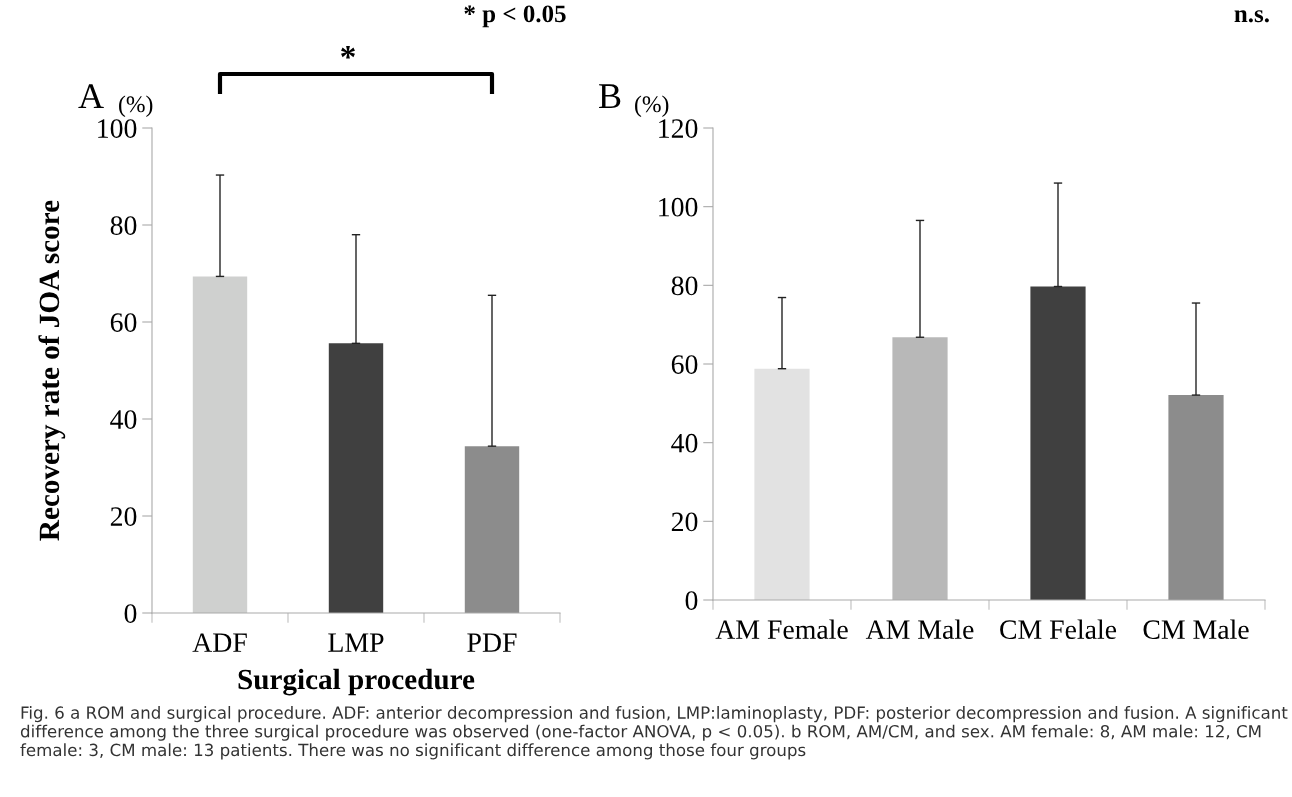 The width and height of the screenshot is (1292, 797). What do you see at coordinates (781, 629) in the screenshot?
I see `x-tick-label: AM Female` at bounding box center [781, 629].